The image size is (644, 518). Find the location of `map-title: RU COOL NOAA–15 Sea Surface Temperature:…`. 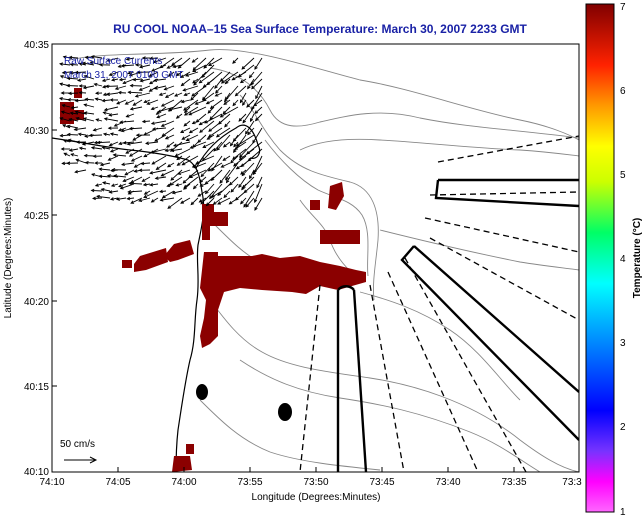

map-title: RU COOL NOAA–15 Sea Surface Temperature:… is located at coordinates (320, 29).